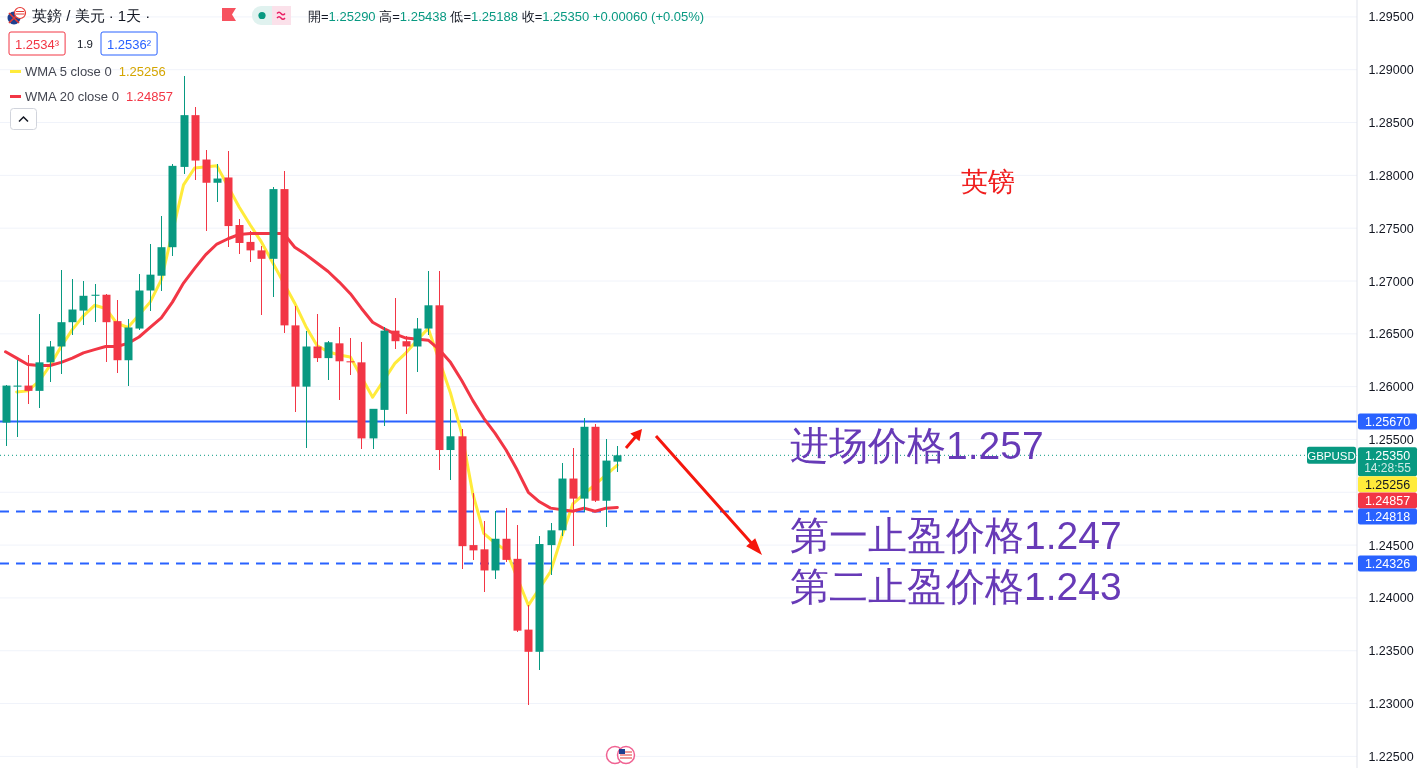  I want to click on y-tick-label: 1.23000, so click(1391, 704).